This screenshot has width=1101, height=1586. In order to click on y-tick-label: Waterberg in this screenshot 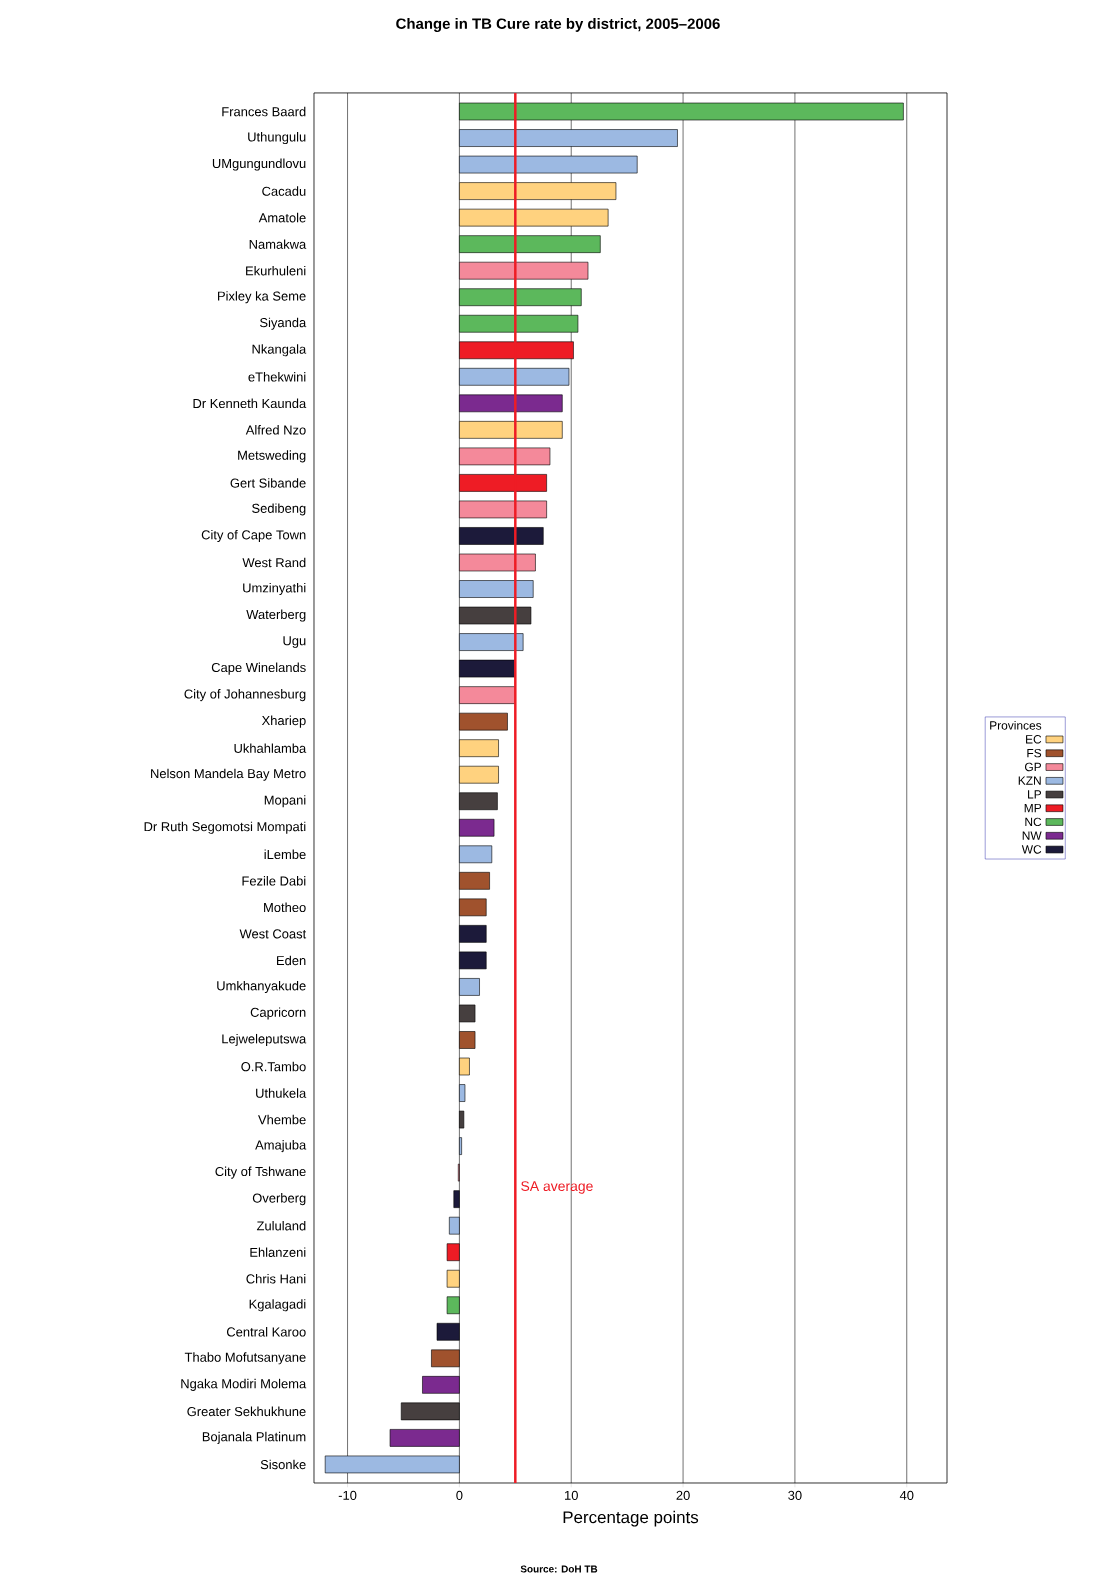, I will do `click(276, 615)`.